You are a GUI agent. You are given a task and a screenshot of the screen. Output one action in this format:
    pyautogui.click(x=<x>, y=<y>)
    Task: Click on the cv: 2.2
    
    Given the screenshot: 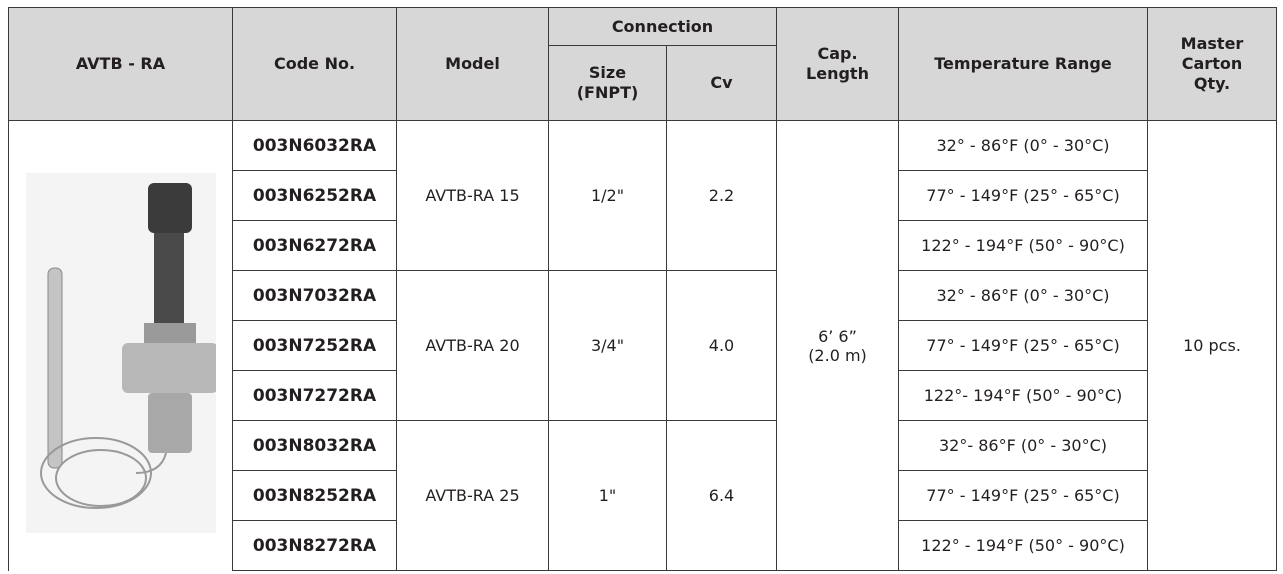 What is the action you would take?
    pyautogui.click(x=721, y=195)
    